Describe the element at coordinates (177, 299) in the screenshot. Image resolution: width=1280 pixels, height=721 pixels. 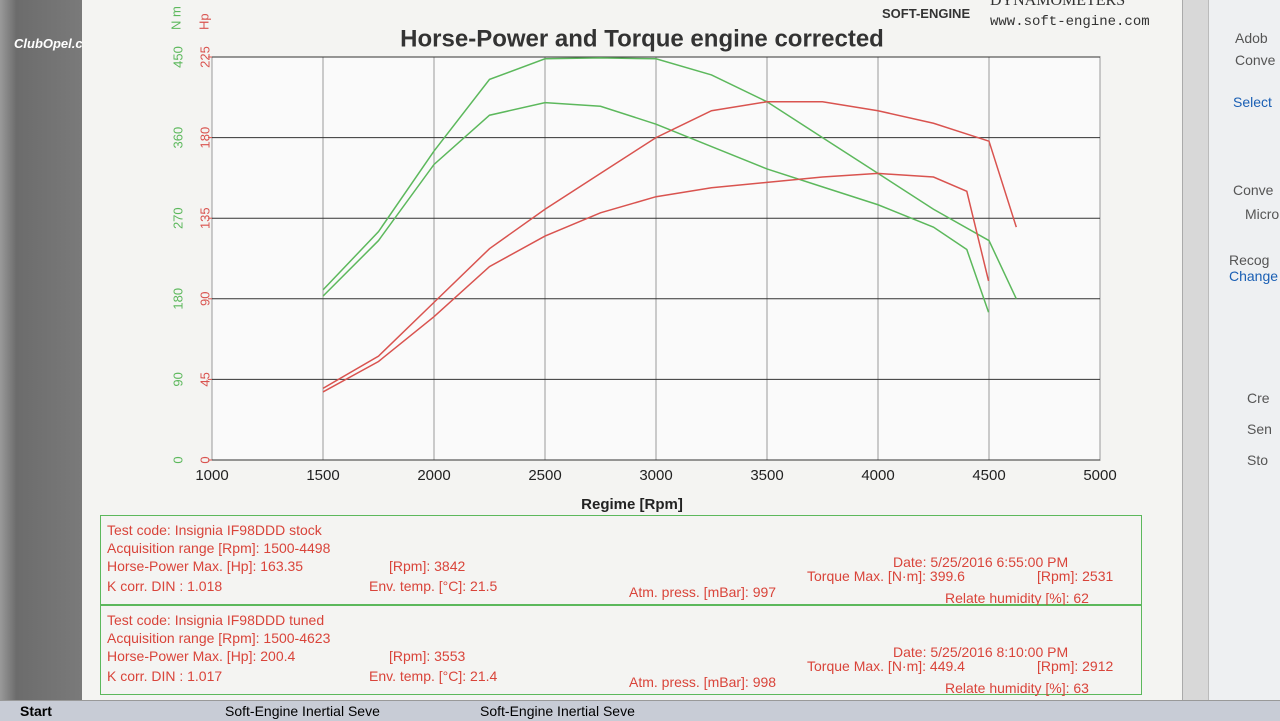
I see `y-tick-label: 180` at that location.